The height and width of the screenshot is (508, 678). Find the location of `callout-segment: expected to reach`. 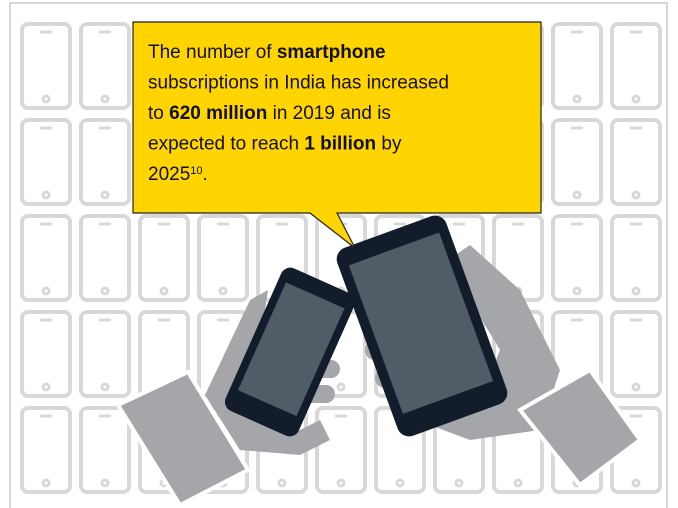

callout-segment: expected to reach is located at coordinates (226, 144).